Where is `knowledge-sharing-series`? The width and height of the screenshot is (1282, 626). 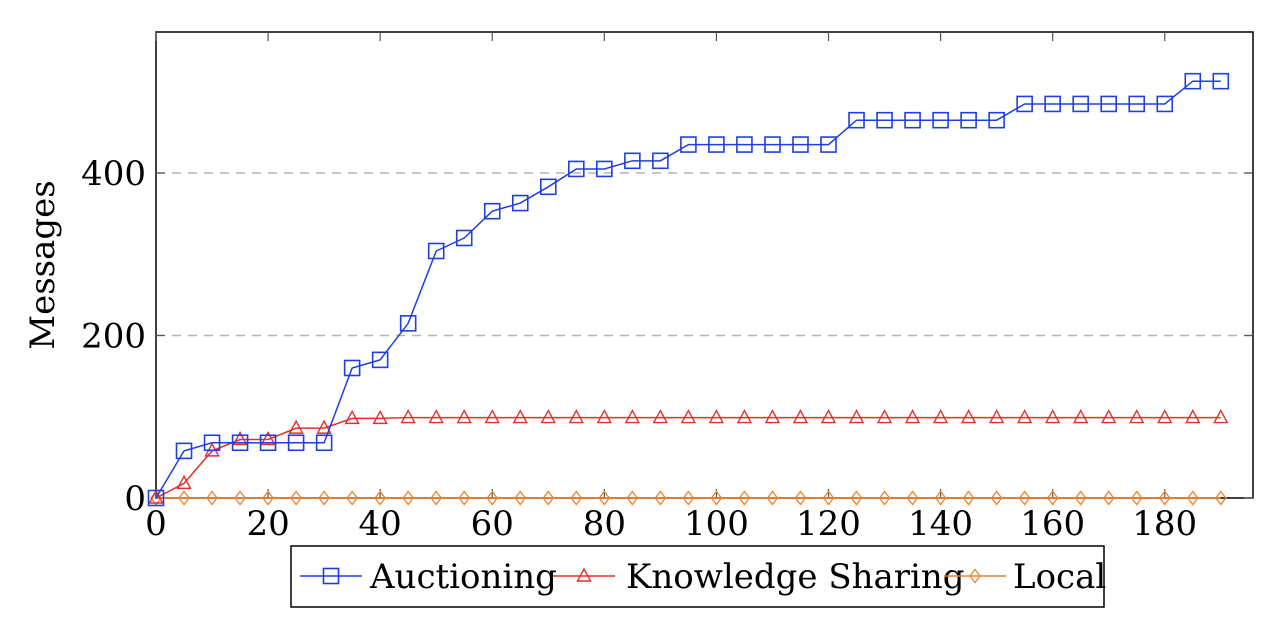
knowledge-sharing-series is located at coordinates (688, 456).